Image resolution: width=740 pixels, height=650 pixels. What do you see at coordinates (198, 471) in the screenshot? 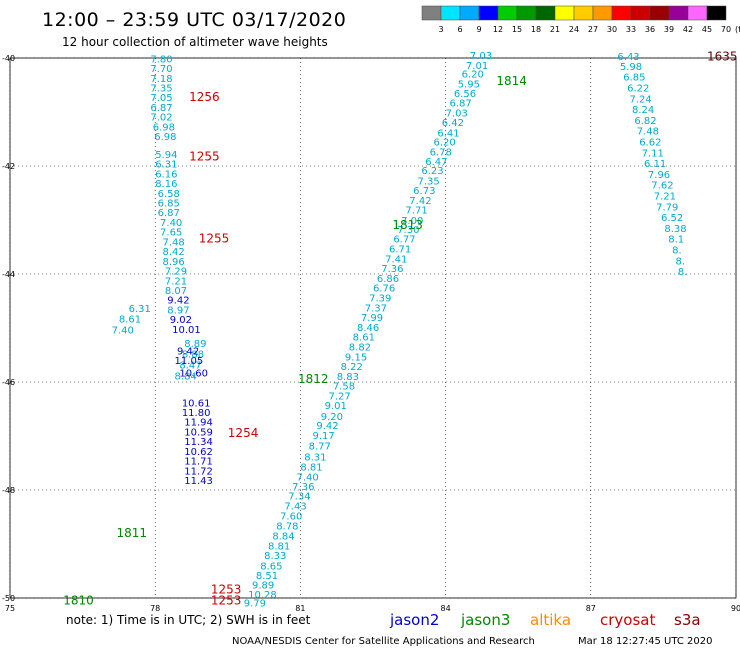
I see `wave-height-point: 11.72` at bounding box center [198, 471].